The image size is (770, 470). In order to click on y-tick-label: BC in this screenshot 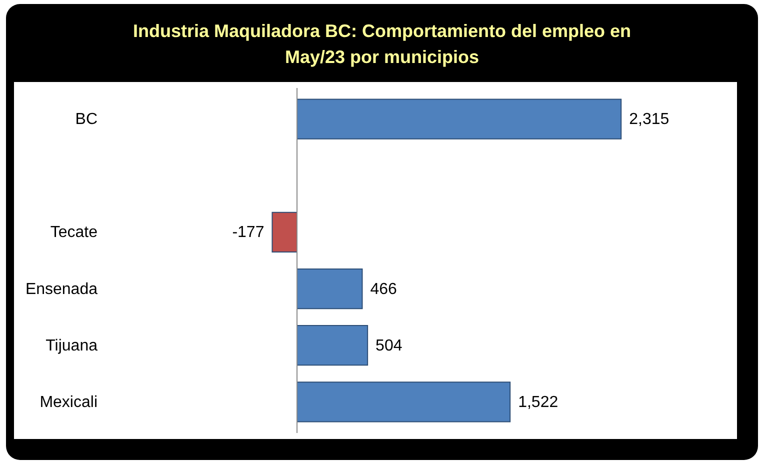, I will do `click(86, 119)`.